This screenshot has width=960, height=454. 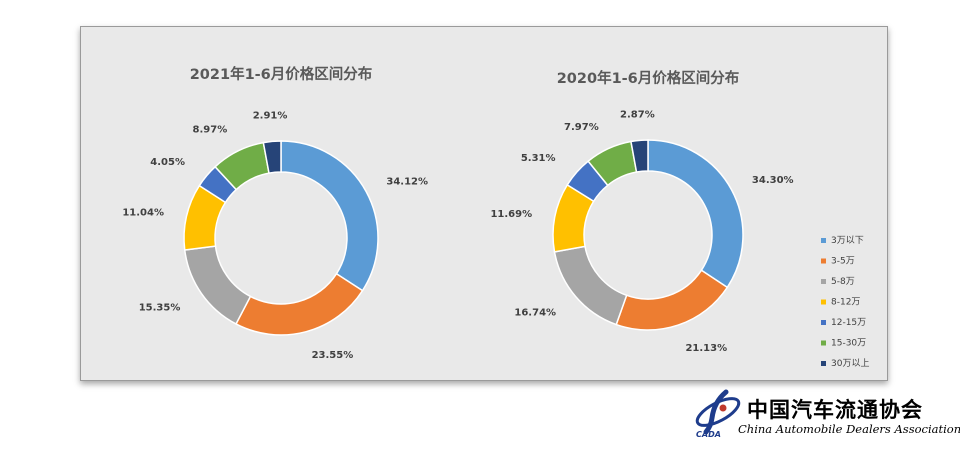 I want to click on legend-label-12-15wan: 12-15万, so click(x=848, y=323).